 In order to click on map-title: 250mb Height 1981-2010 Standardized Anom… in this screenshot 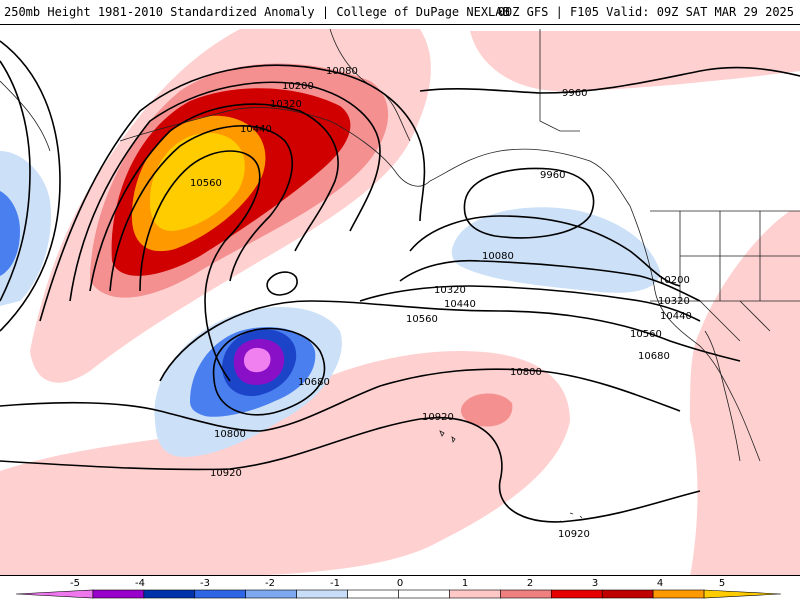, I will do `click(257, 12)`.